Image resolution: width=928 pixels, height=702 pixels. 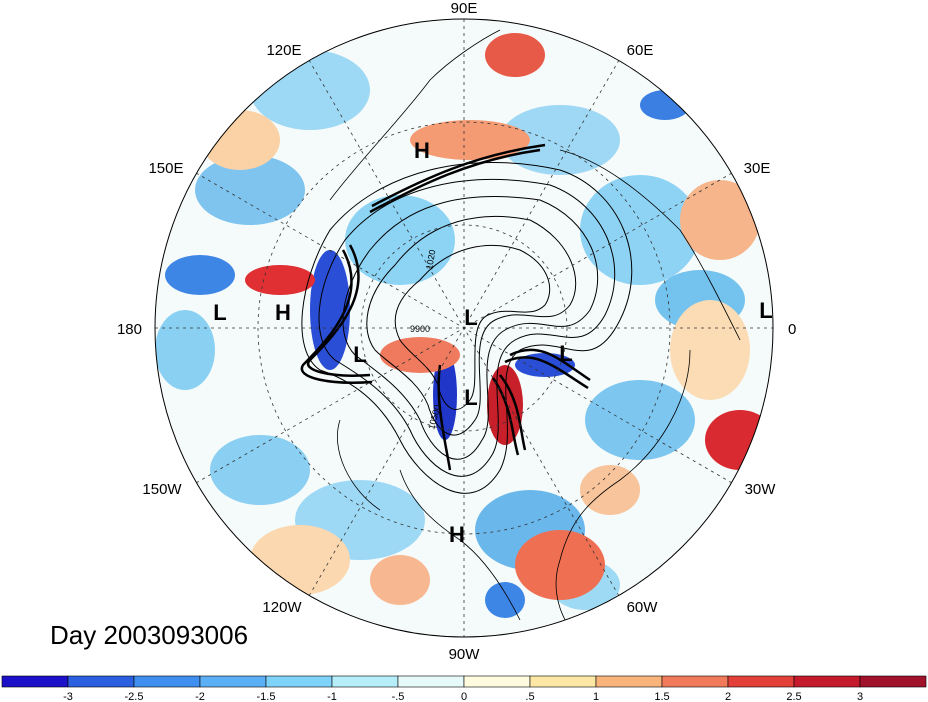 What do you see at coordinates (470, 317) in the screenshot?
I see `system-low-pole: L` at bounding box center [470, 317].